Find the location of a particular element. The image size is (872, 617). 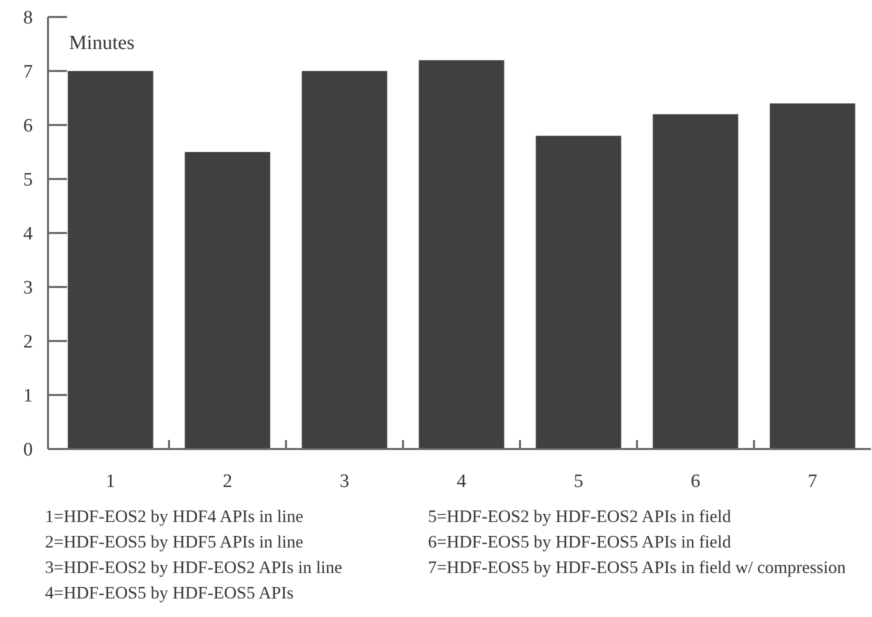

text: 7=HDF-EOS5 by HDF-EOS5 APIs in field w/ compression is located at coordinates (637, 567).